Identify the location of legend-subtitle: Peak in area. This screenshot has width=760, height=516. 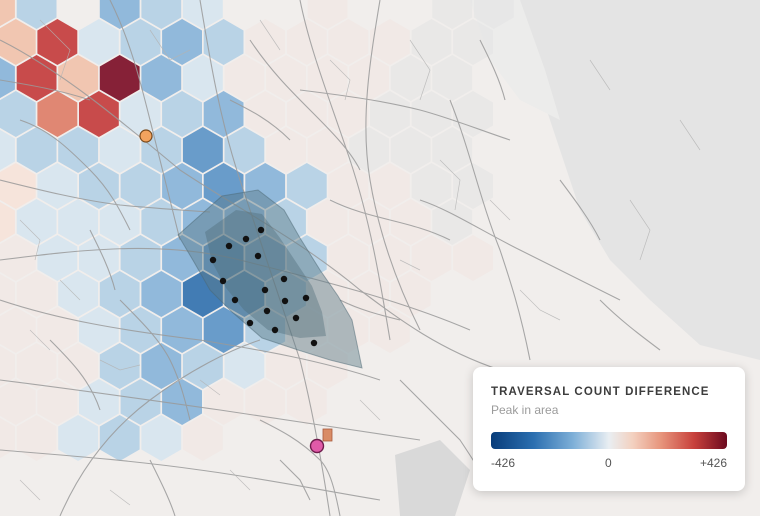
(525, 410).